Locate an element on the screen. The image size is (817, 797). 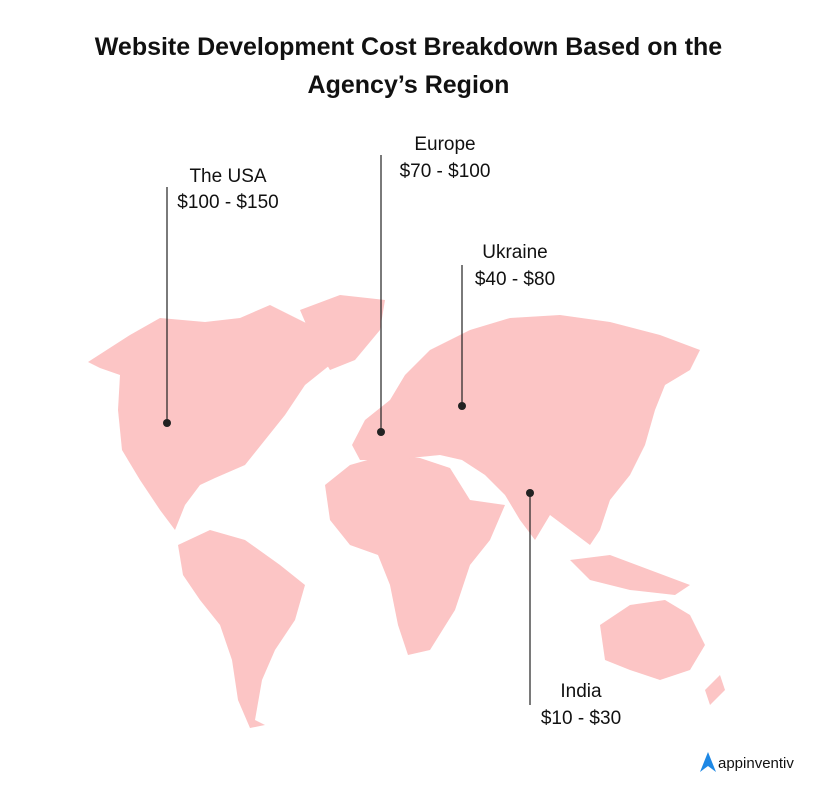
new-zealand is located at coordinates (715, 690).